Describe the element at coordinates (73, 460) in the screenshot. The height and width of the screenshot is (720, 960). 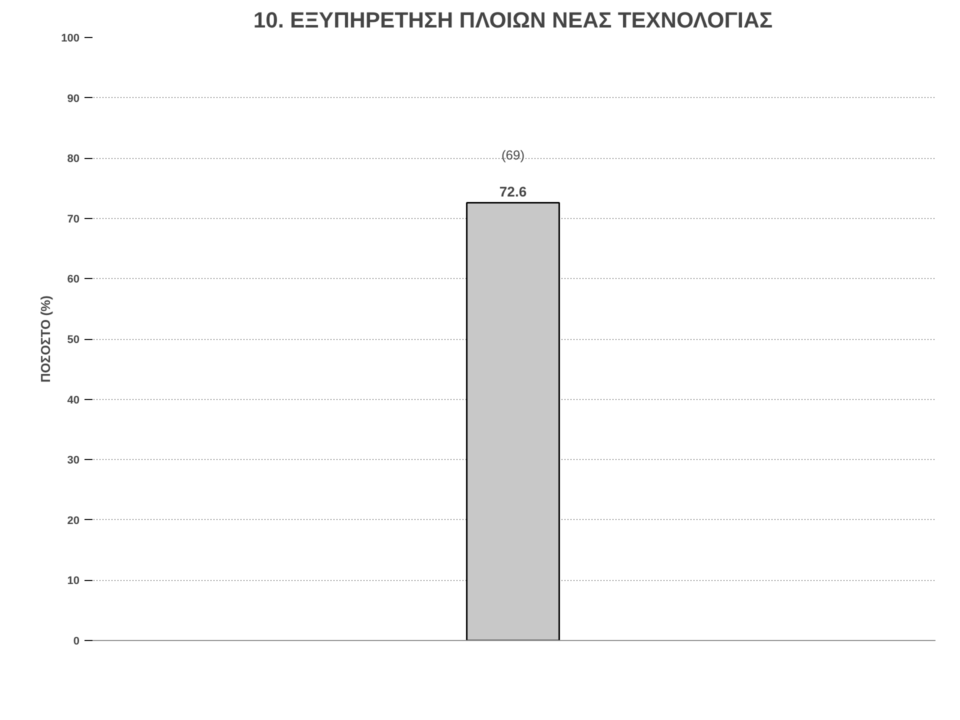
I see `y-tick-label: 30` at that location.